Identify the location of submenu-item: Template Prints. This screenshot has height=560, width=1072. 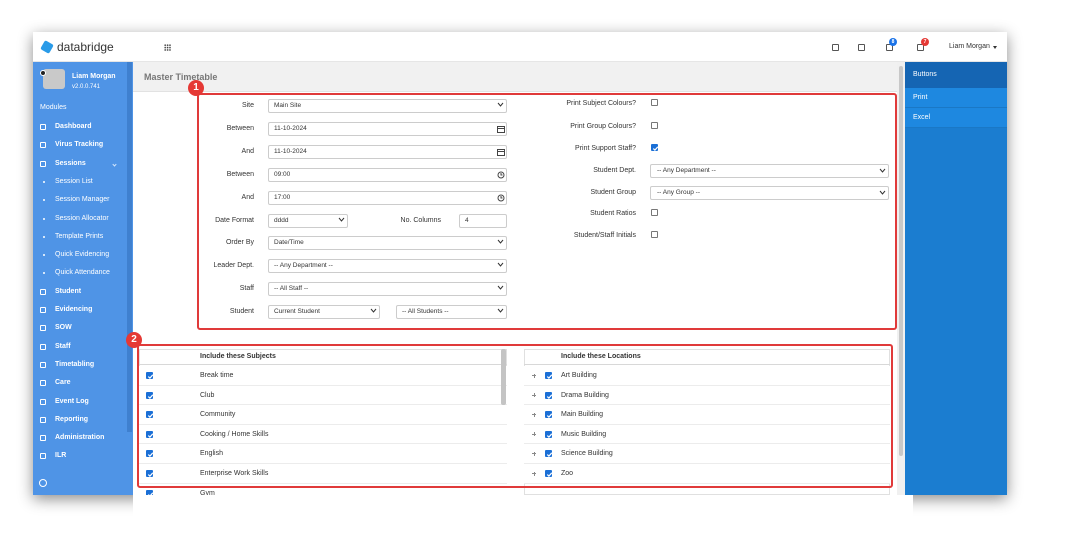
(79, 236).